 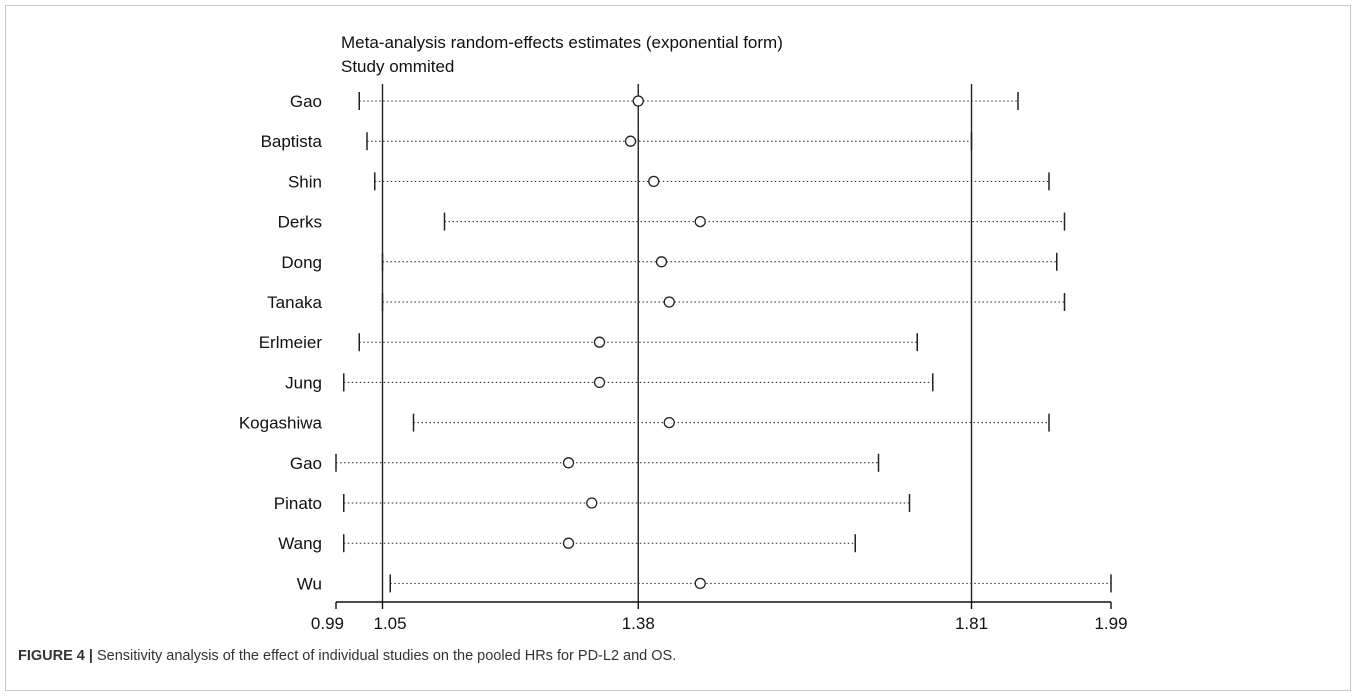 I want to click on study-label: Wang, so click(x=300, y=543).